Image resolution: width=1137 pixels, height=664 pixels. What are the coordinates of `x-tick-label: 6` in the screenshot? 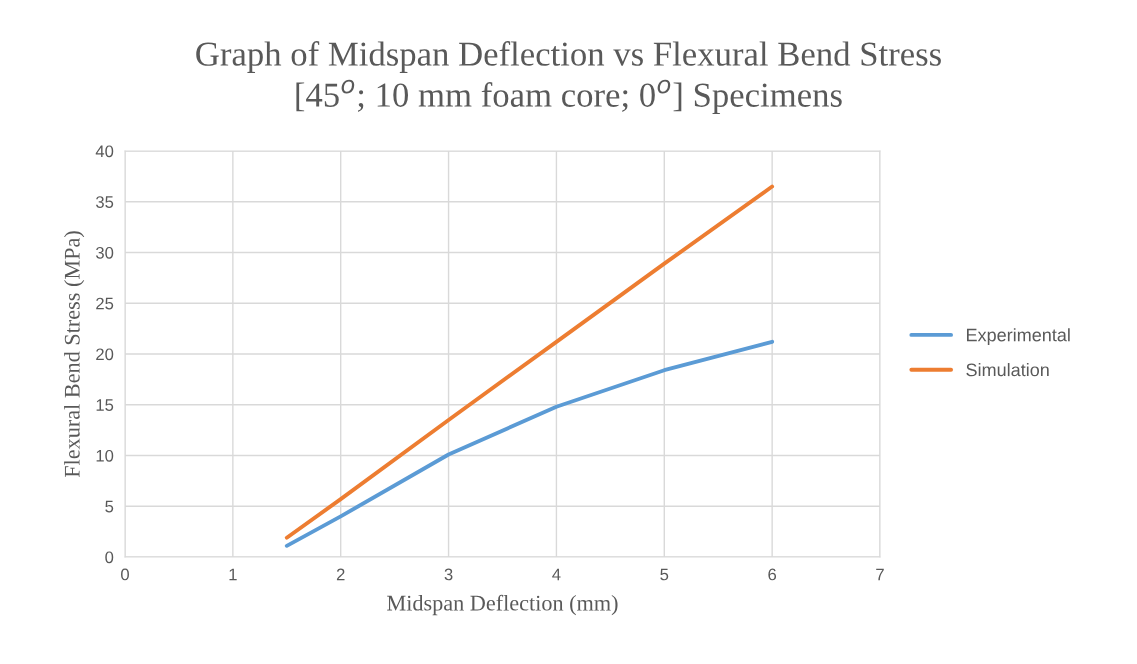 It's located at (772, 574).